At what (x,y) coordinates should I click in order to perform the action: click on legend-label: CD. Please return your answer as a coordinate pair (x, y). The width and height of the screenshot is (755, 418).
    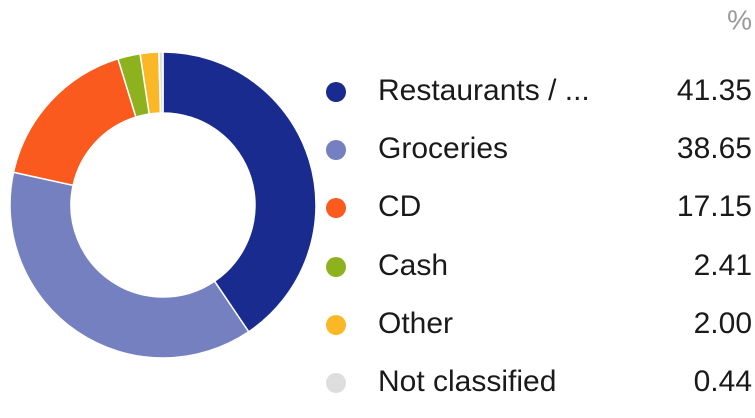
    Looking at the image, I should click on (399, 206).